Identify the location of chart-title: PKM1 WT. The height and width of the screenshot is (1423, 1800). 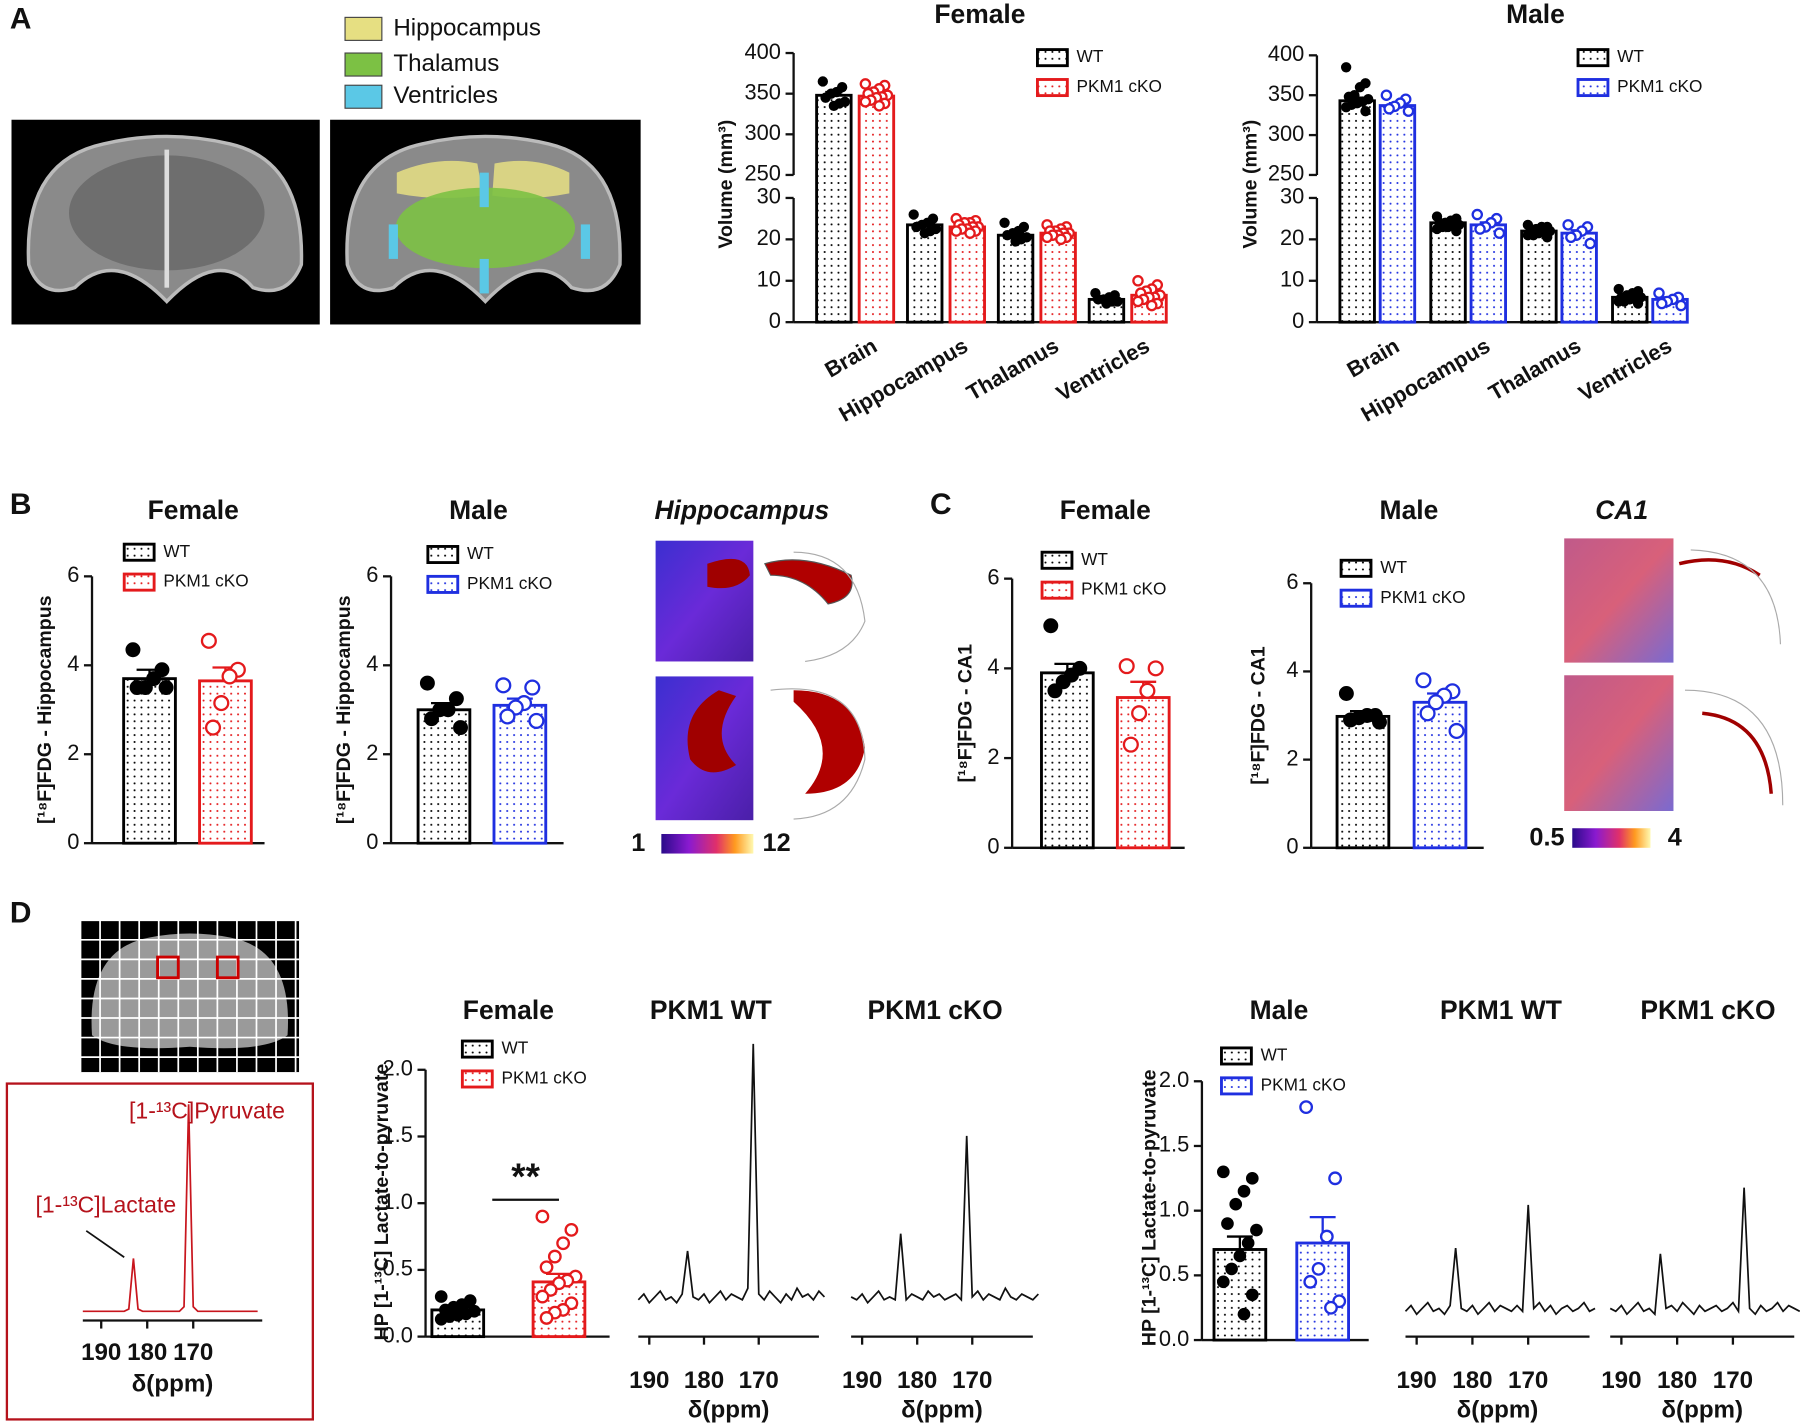
(711, 1010).